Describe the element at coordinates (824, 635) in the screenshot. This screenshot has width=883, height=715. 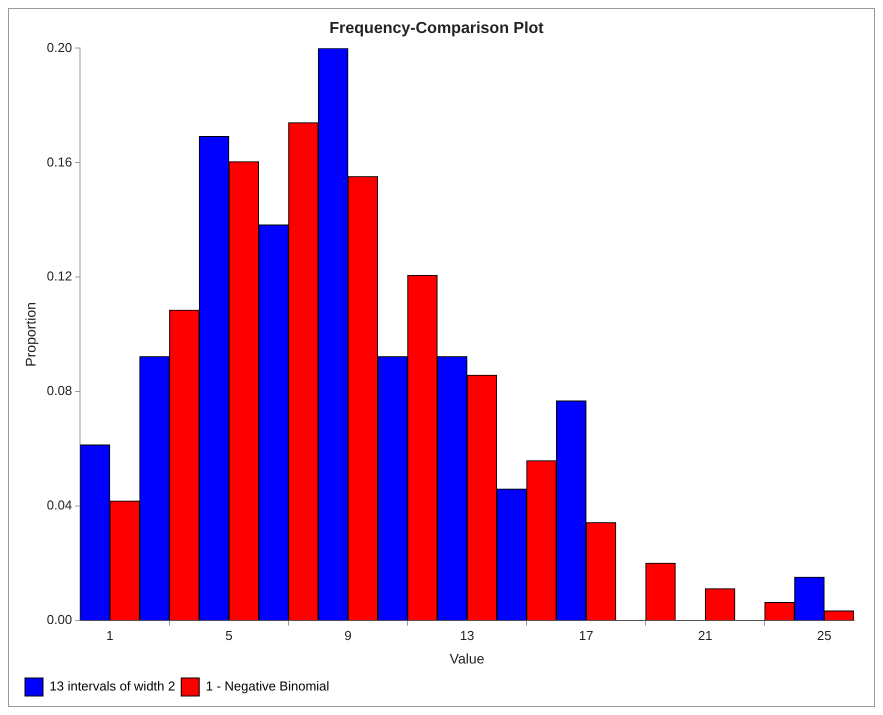
I see `x-tick-label: 25` at that location.